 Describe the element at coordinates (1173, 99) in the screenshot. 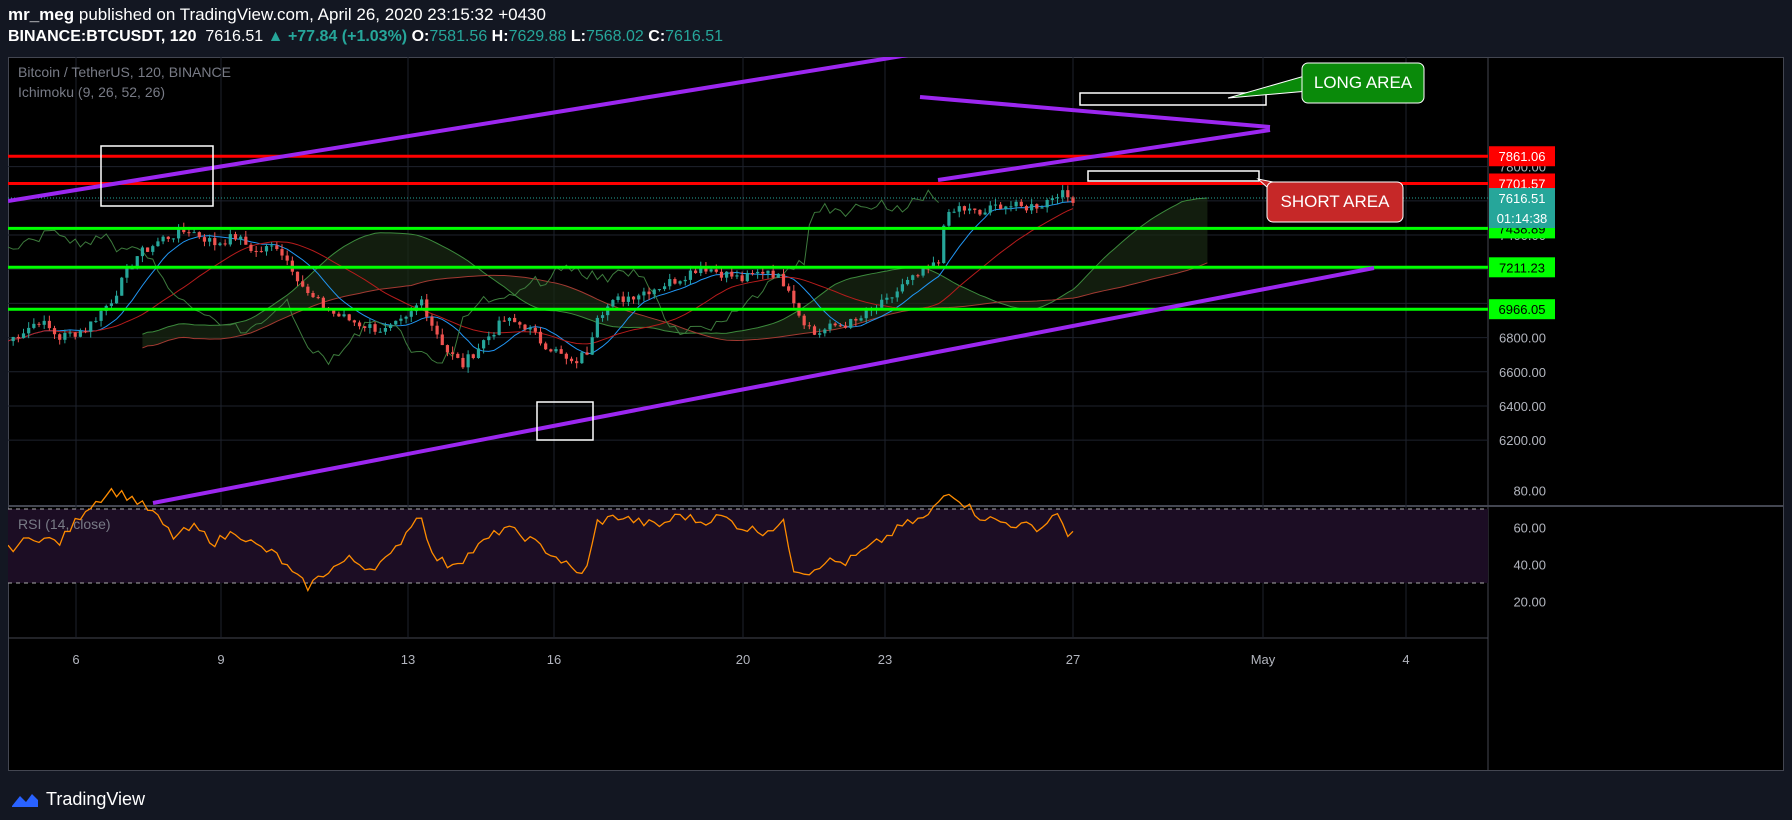

I see `long-target-box` at that location.